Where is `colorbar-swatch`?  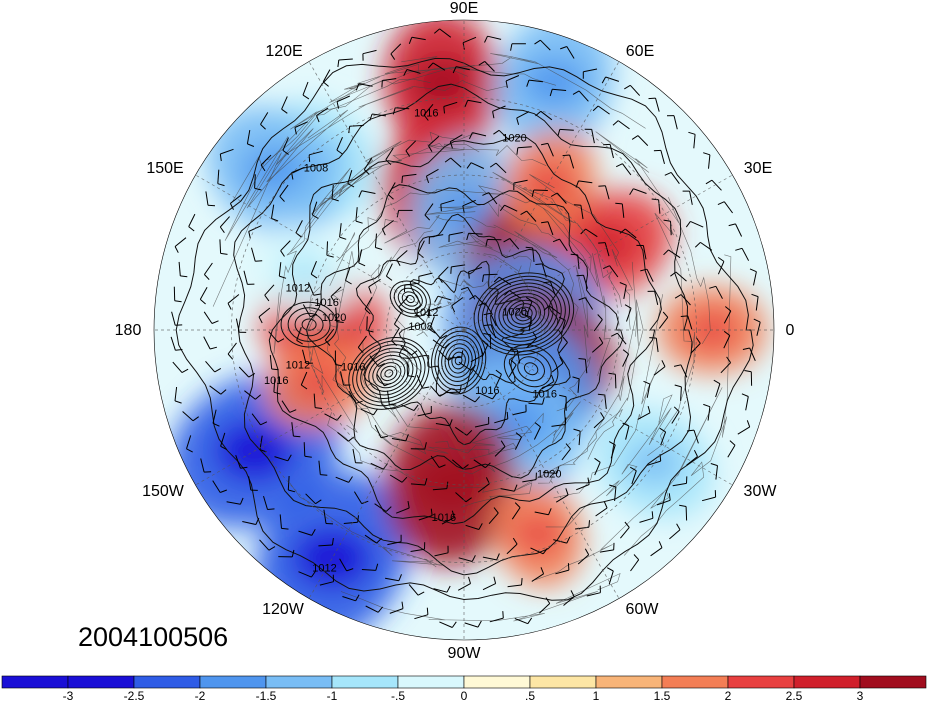
colorbar-swatch is located at coordinates (365, 682).